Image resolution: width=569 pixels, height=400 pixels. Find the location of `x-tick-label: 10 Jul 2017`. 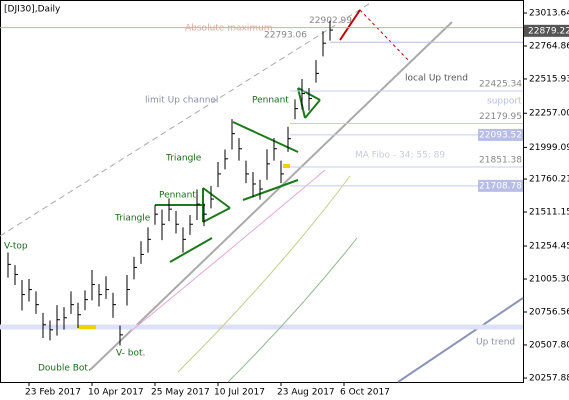

x-tick-label: 10 Jul 2017 is located at coordinates (239, 393).